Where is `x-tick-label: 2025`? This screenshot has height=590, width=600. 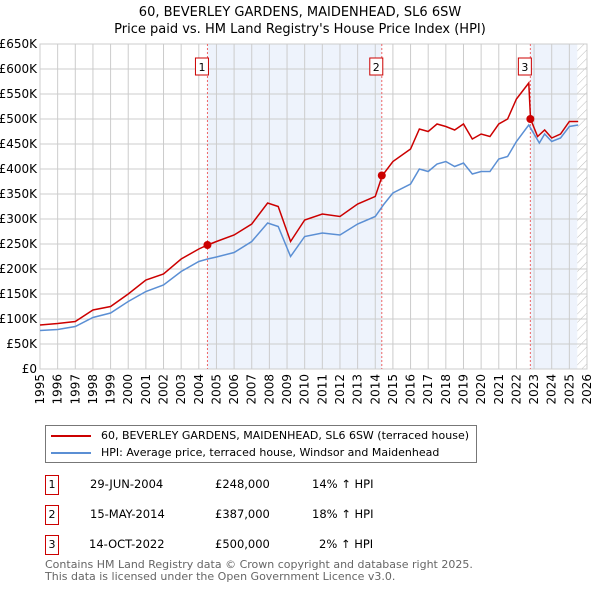 x-tick-label: 2025 is located at coordinates (569, 389).